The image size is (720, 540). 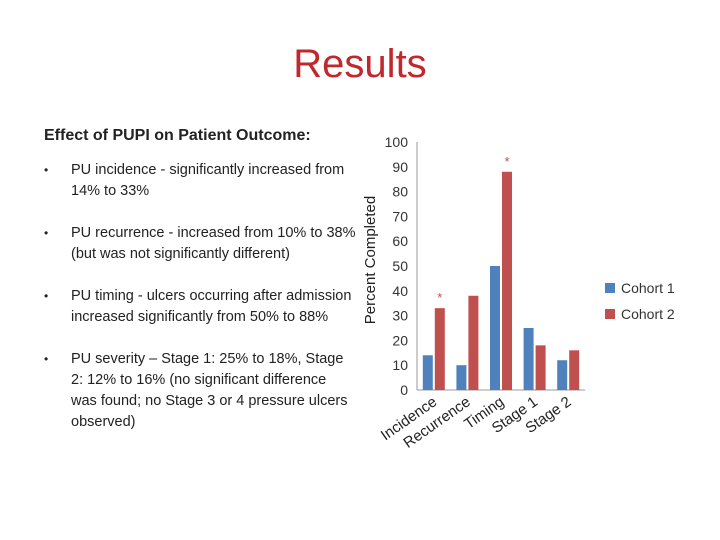 I want to click on y-tick-label: 40, so click(x=400, y=291).